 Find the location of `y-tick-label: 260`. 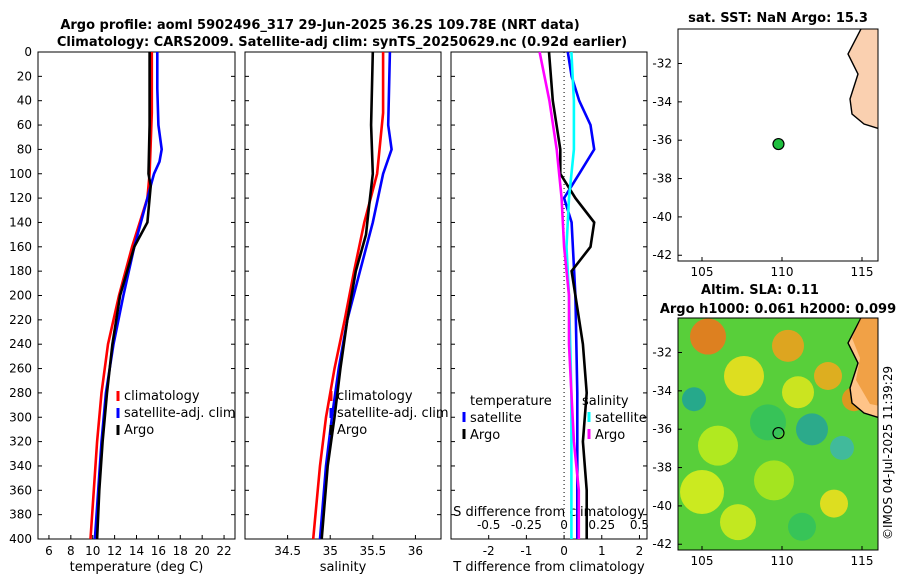

y-tick-label: 260 is located at coordinates (20, 369).